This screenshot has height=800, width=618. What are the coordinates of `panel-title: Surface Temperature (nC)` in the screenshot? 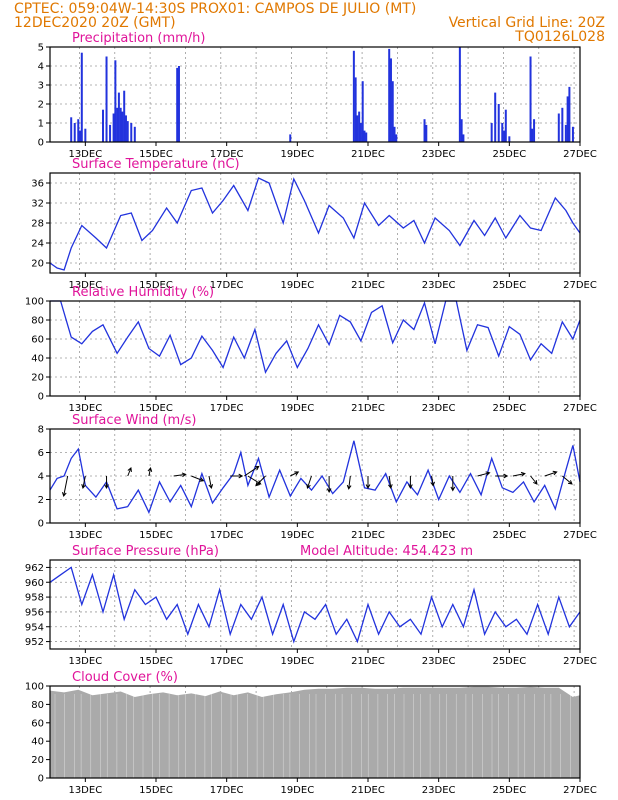 It's located at (156, 164).